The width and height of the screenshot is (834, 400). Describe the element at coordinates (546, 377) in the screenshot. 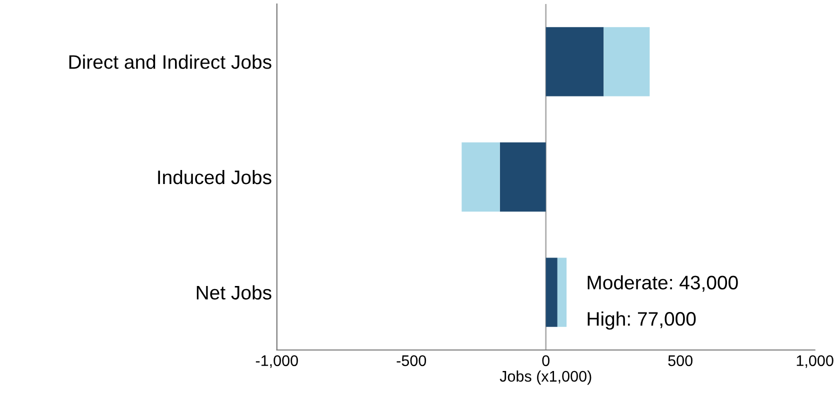

I see `x-axis-title: Jobs (x1,000)` at that location.